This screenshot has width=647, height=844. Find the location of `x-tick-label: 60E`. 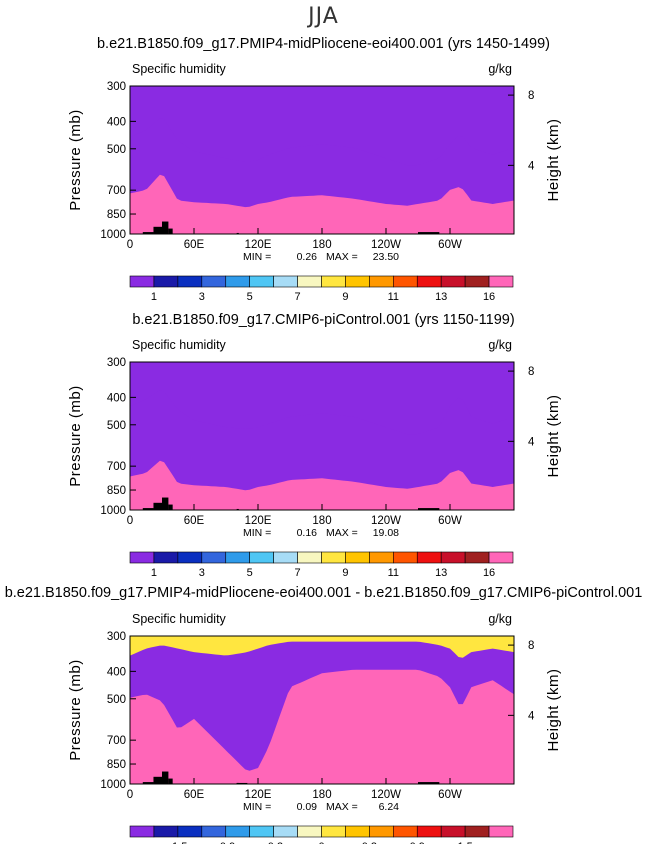

x-tick-label: 60E is located at coordinates (194, 521).